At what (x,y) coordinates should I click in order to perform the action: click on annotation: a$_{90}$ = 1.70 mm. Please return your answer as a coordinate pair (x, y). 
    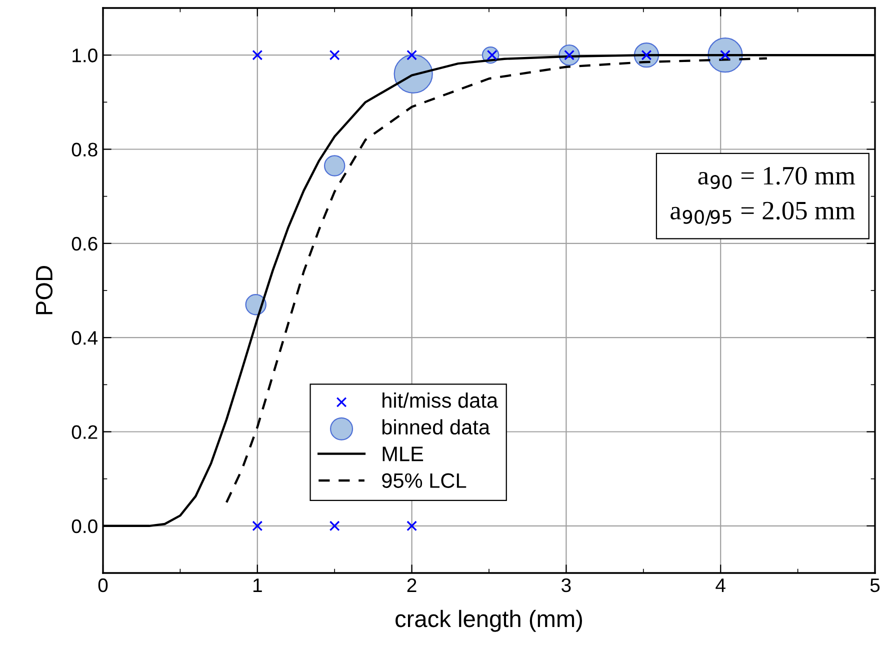
    Looking at the image, I should click on (777, 177).